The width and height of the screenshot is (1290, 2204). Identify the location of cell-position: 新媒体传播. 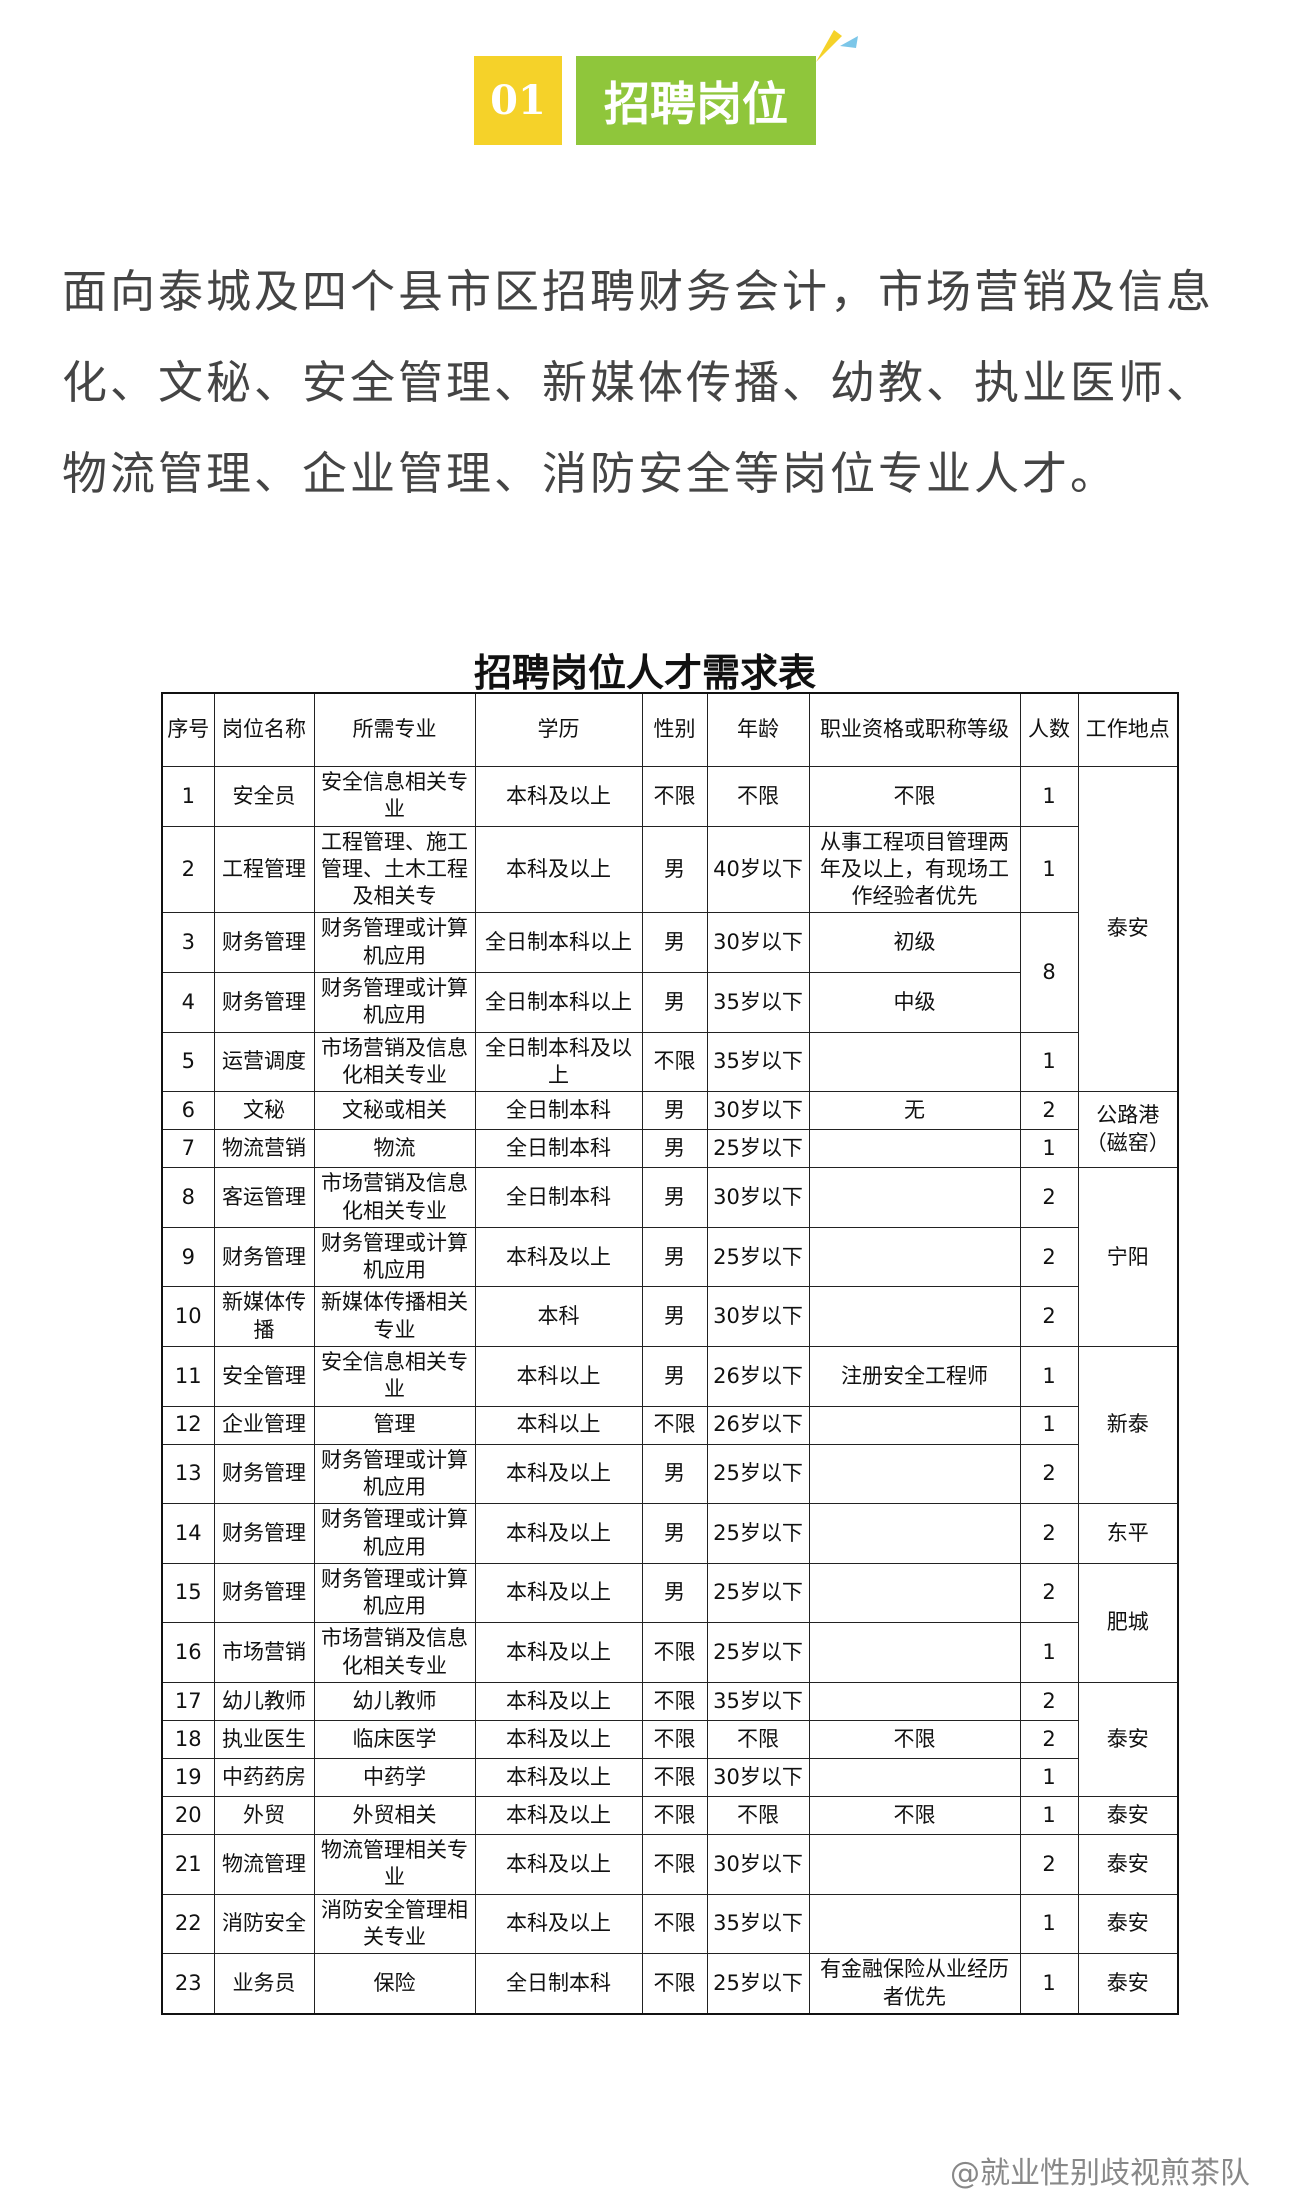
(264, 1317).